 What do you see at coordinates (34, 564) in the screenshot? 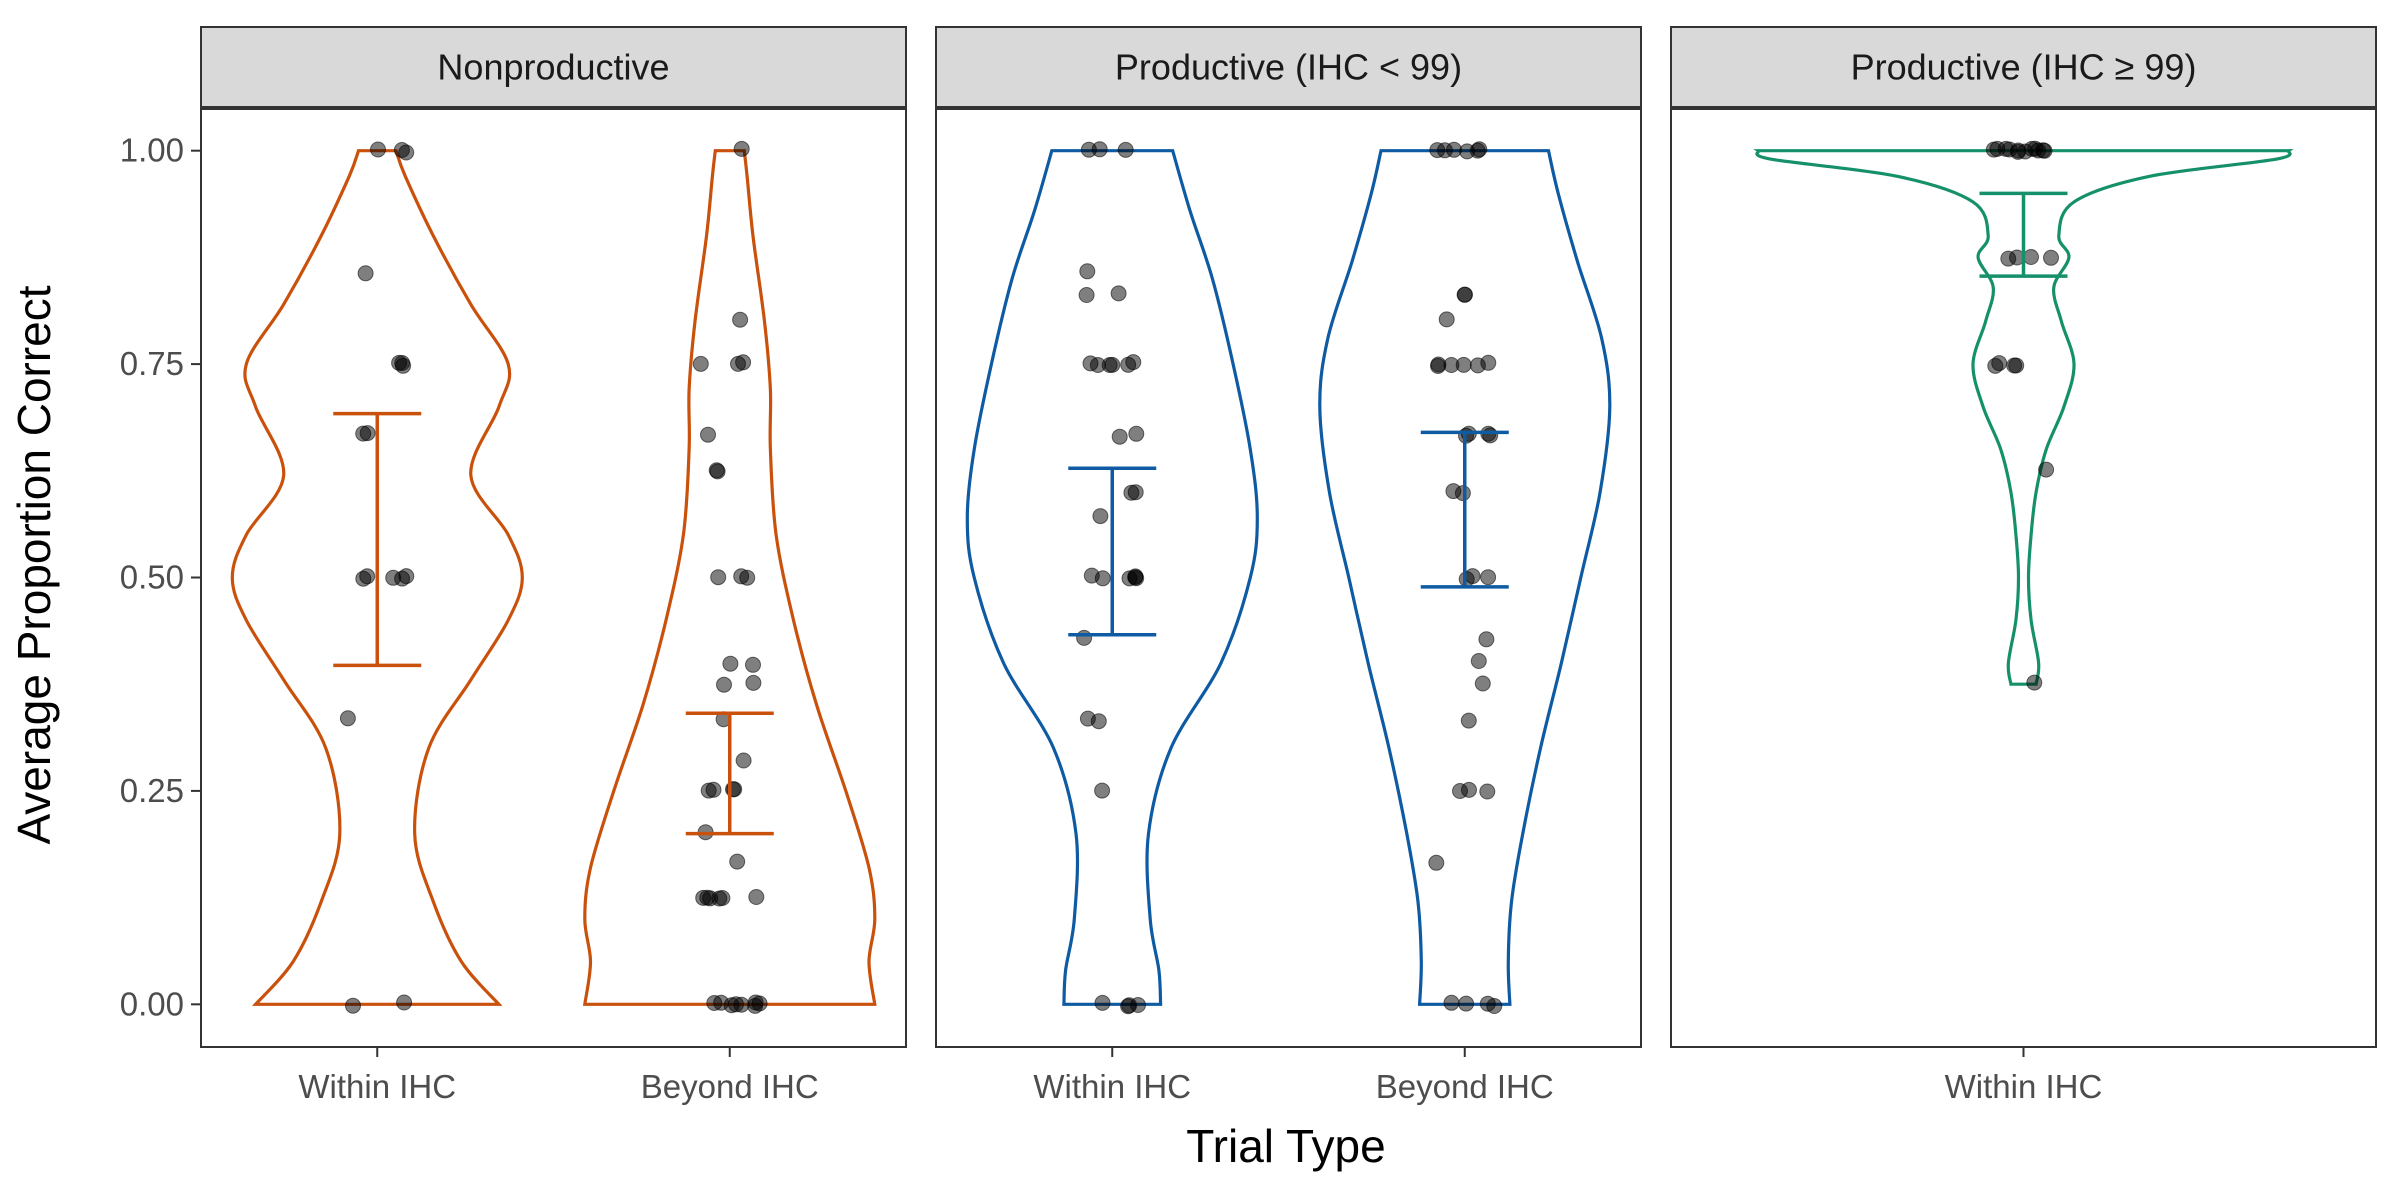
I see `y-axis-title: Average Proportion Correct` at bounding box center [34, 564].